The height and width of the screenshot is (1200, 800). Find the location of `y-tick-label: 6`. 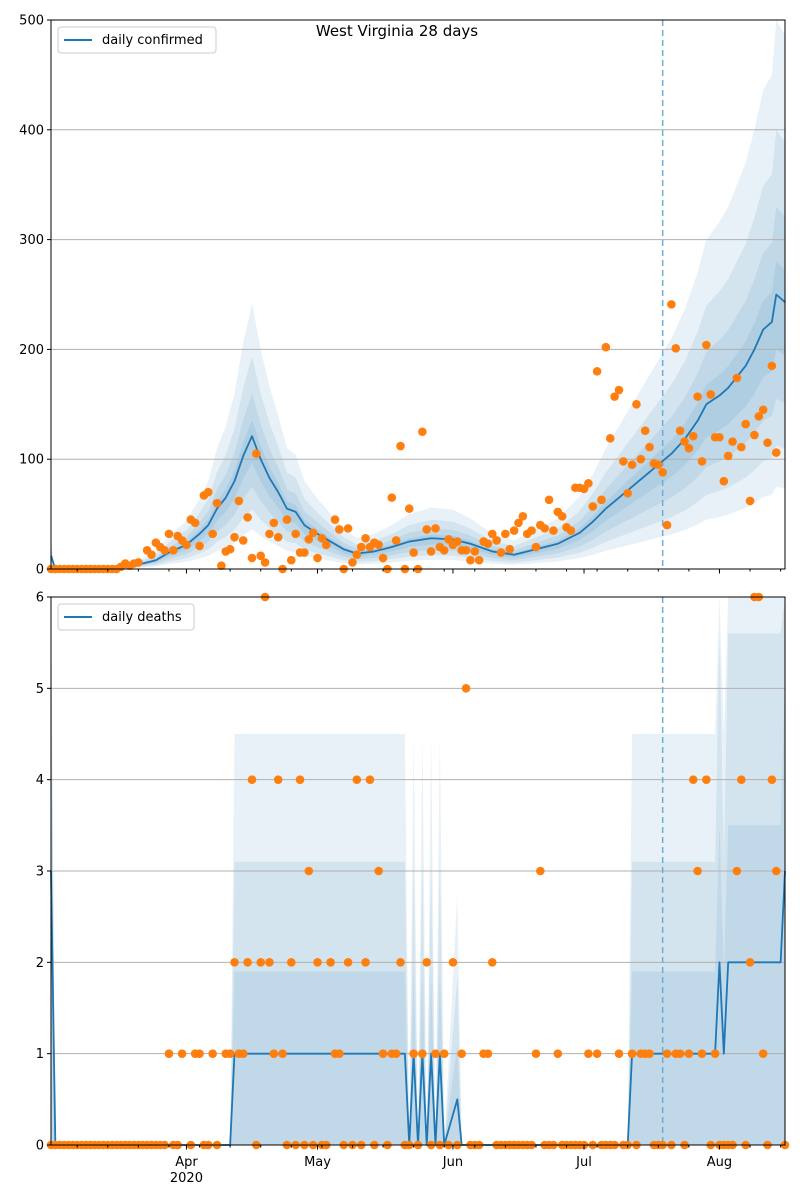

y-tick-label: 6 is located at coordinates (40, 598).